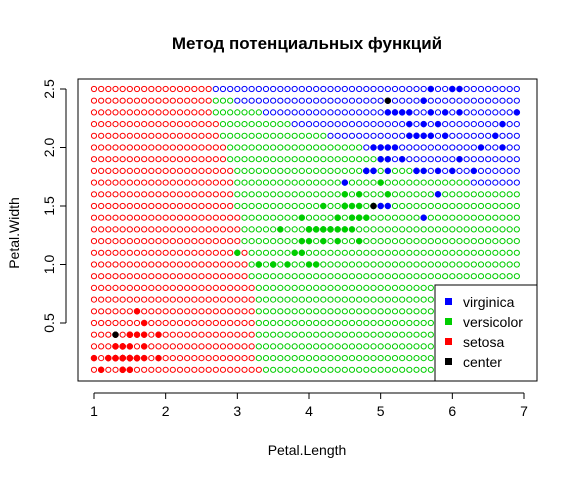 Image resolution: width=578 pixels, height=479 pixels. I want to click on data-point-center, so click(115, 334).